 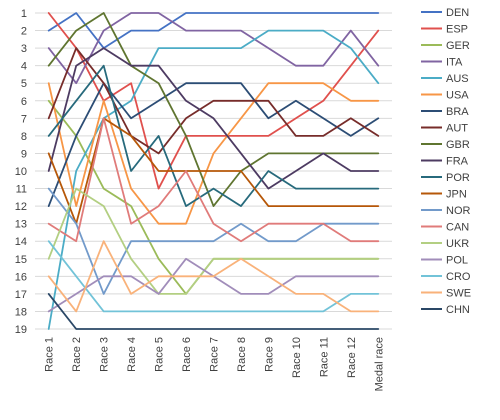 I want to click on y-tick-label: 6, so click(x=24, y=102).